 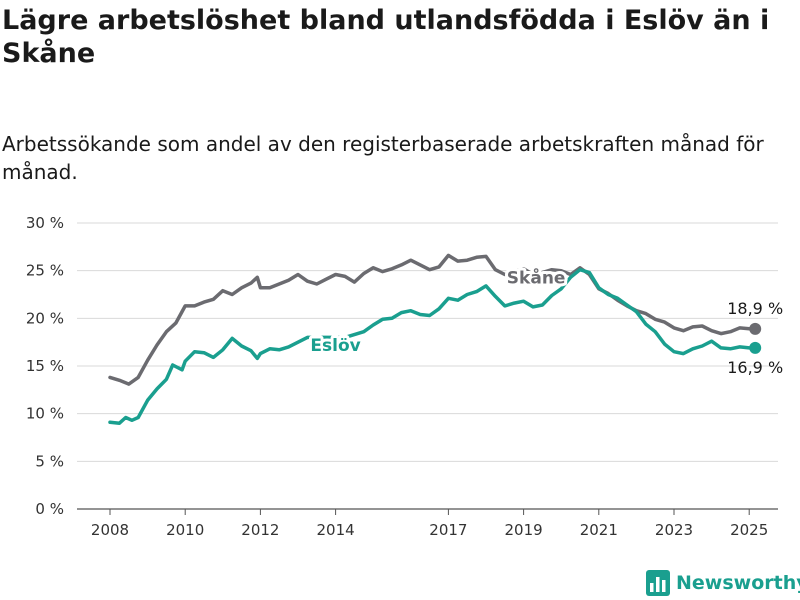 I want to click on y-tick-label: 25 %, so click(x=45, y=271).